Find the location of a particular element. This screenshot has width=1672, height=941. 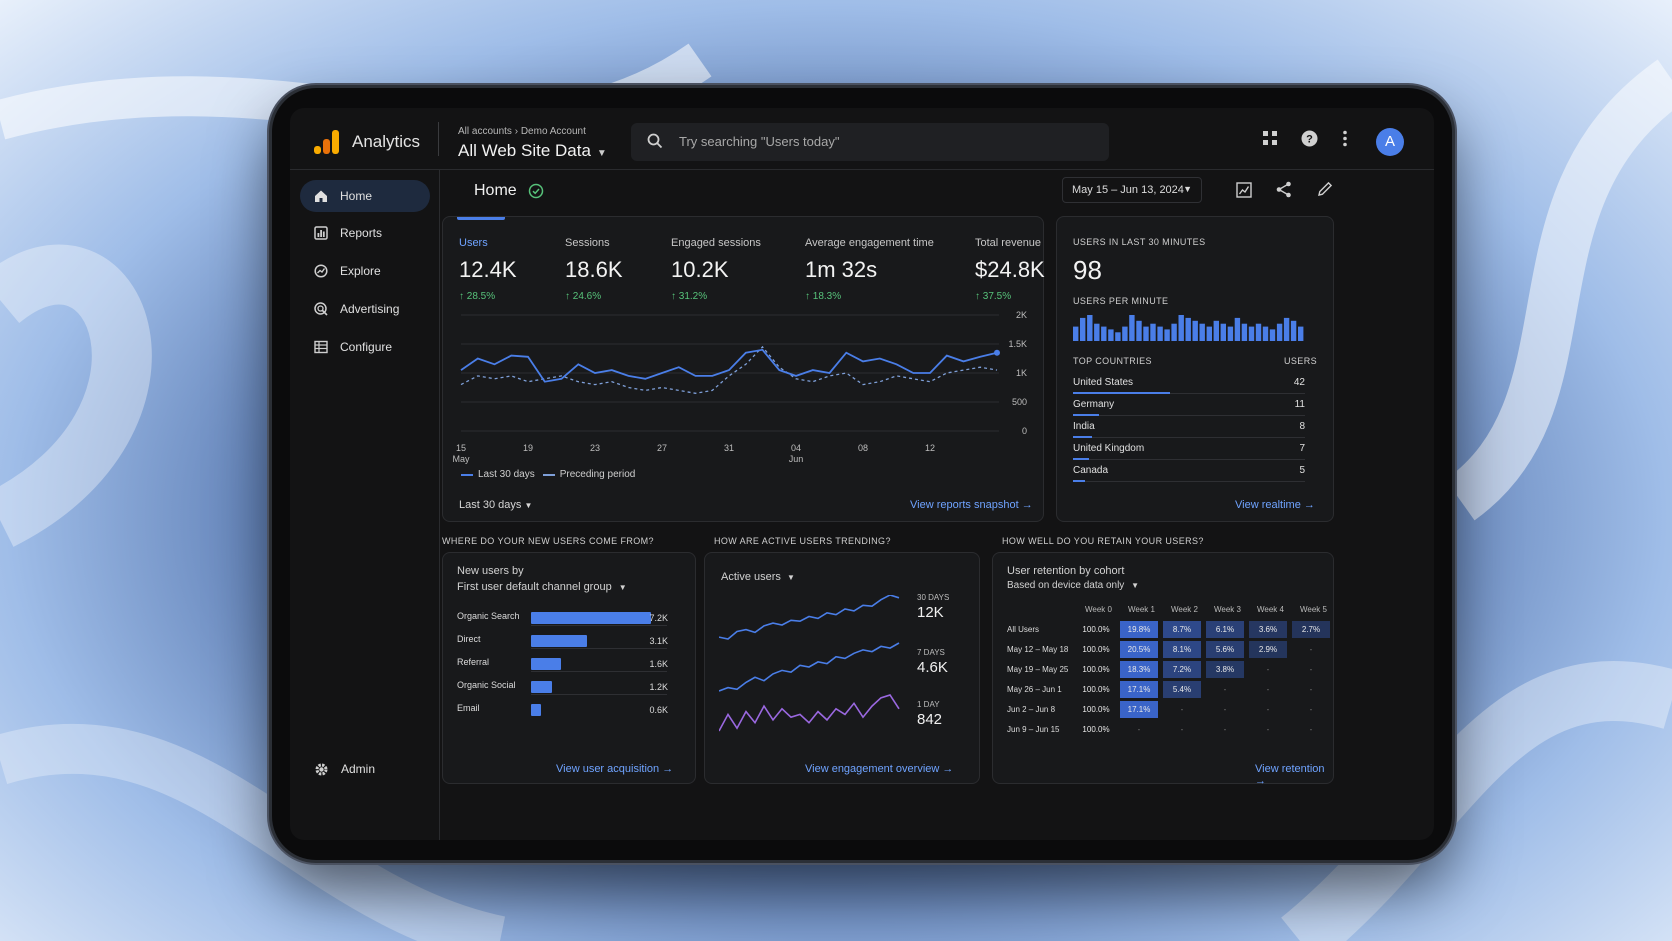

range-select: Last 30 days ▼ is located at coordinates (496, 505).